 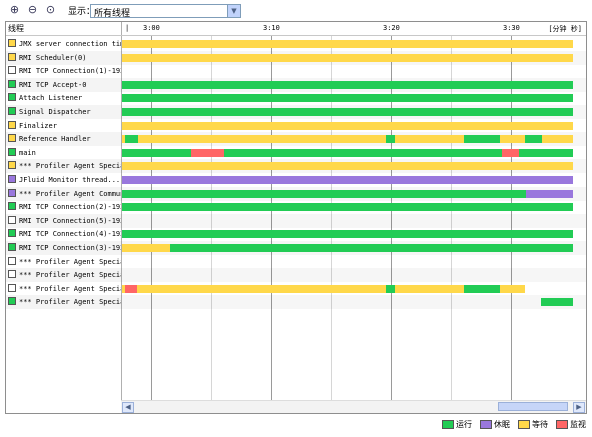 I want to click on toolbar: ⊕ ⊖ ⊙ 显示： 所有线程 ▼, so click(x=296, y=10).